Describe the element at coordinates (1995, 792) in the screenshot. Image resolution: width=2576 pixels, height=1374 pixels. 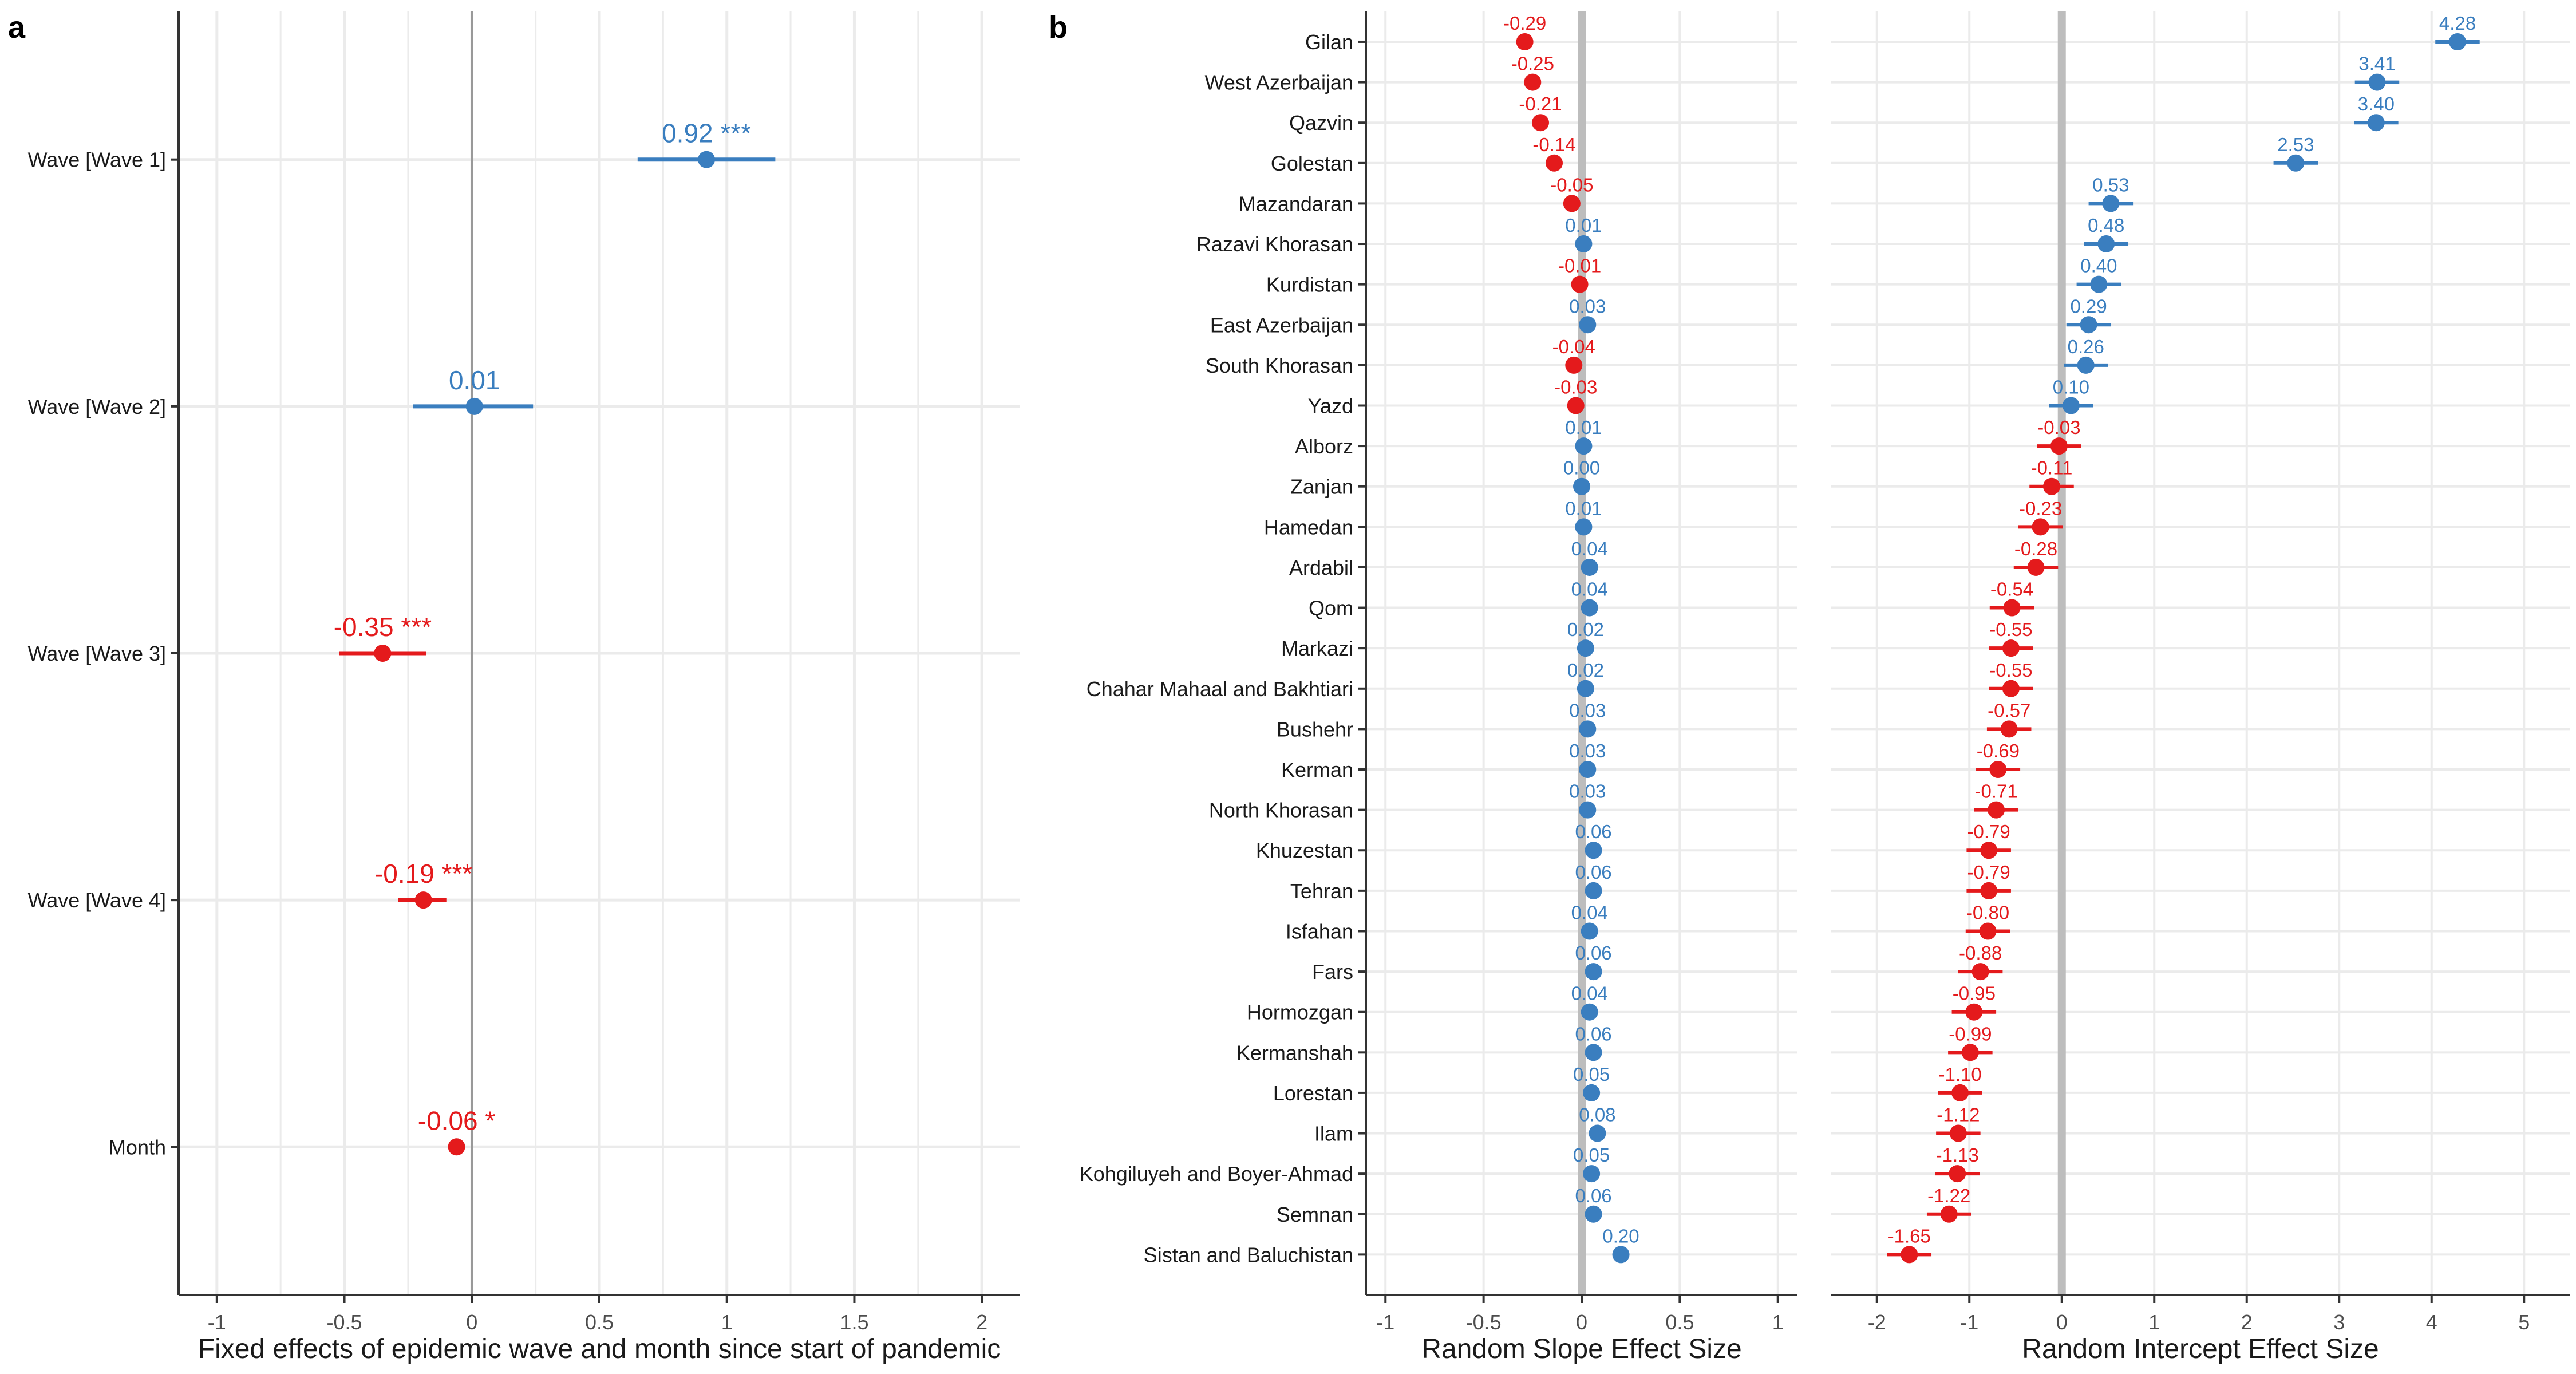
I see `data-label: -0.71` at that location.